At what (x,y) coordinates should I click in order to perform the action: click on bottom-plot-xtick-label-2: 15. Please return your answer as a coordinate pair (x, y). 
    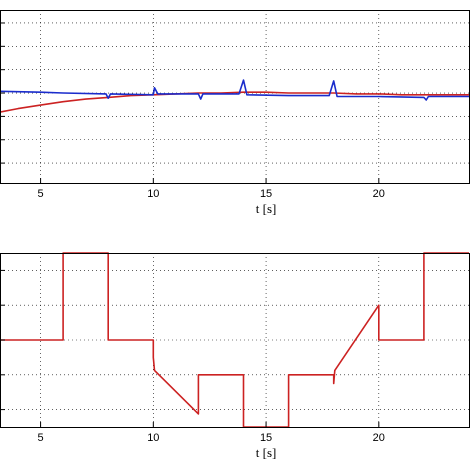
    Looking at the image, I should click on (266, 438).